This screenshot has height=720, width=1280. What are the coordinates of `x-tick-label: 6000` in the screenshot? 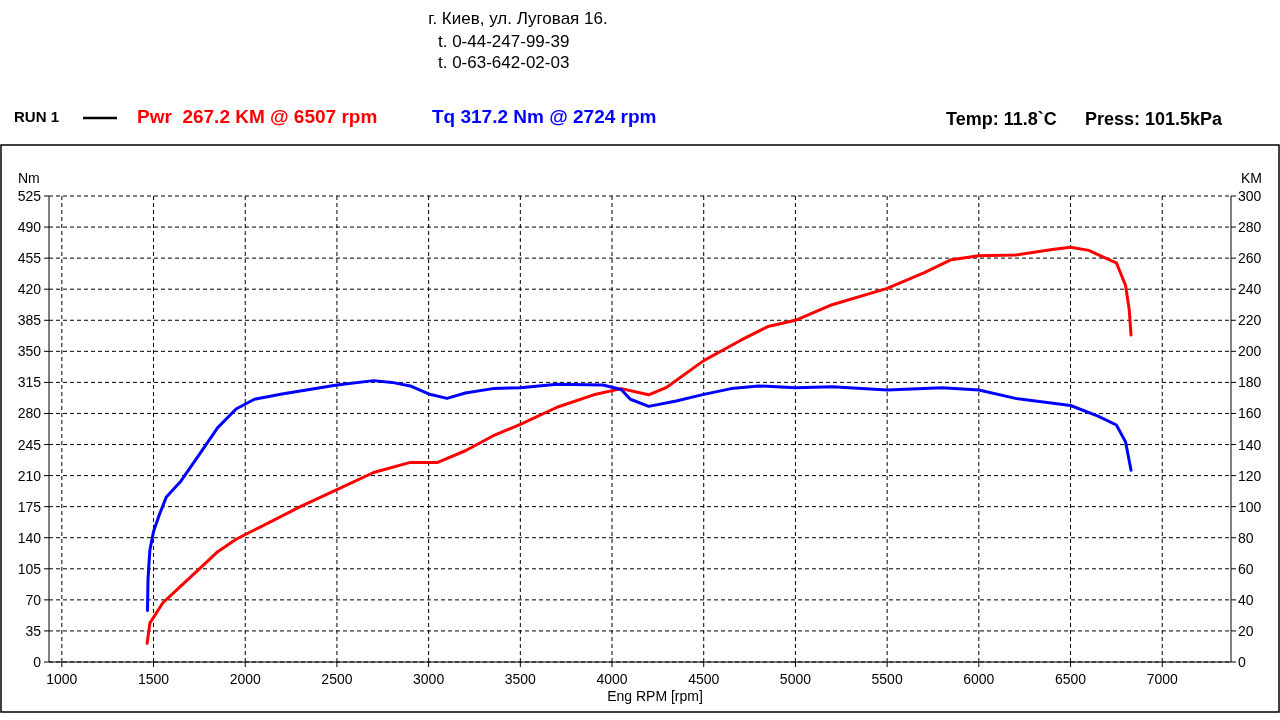 It's located at (979, 679).